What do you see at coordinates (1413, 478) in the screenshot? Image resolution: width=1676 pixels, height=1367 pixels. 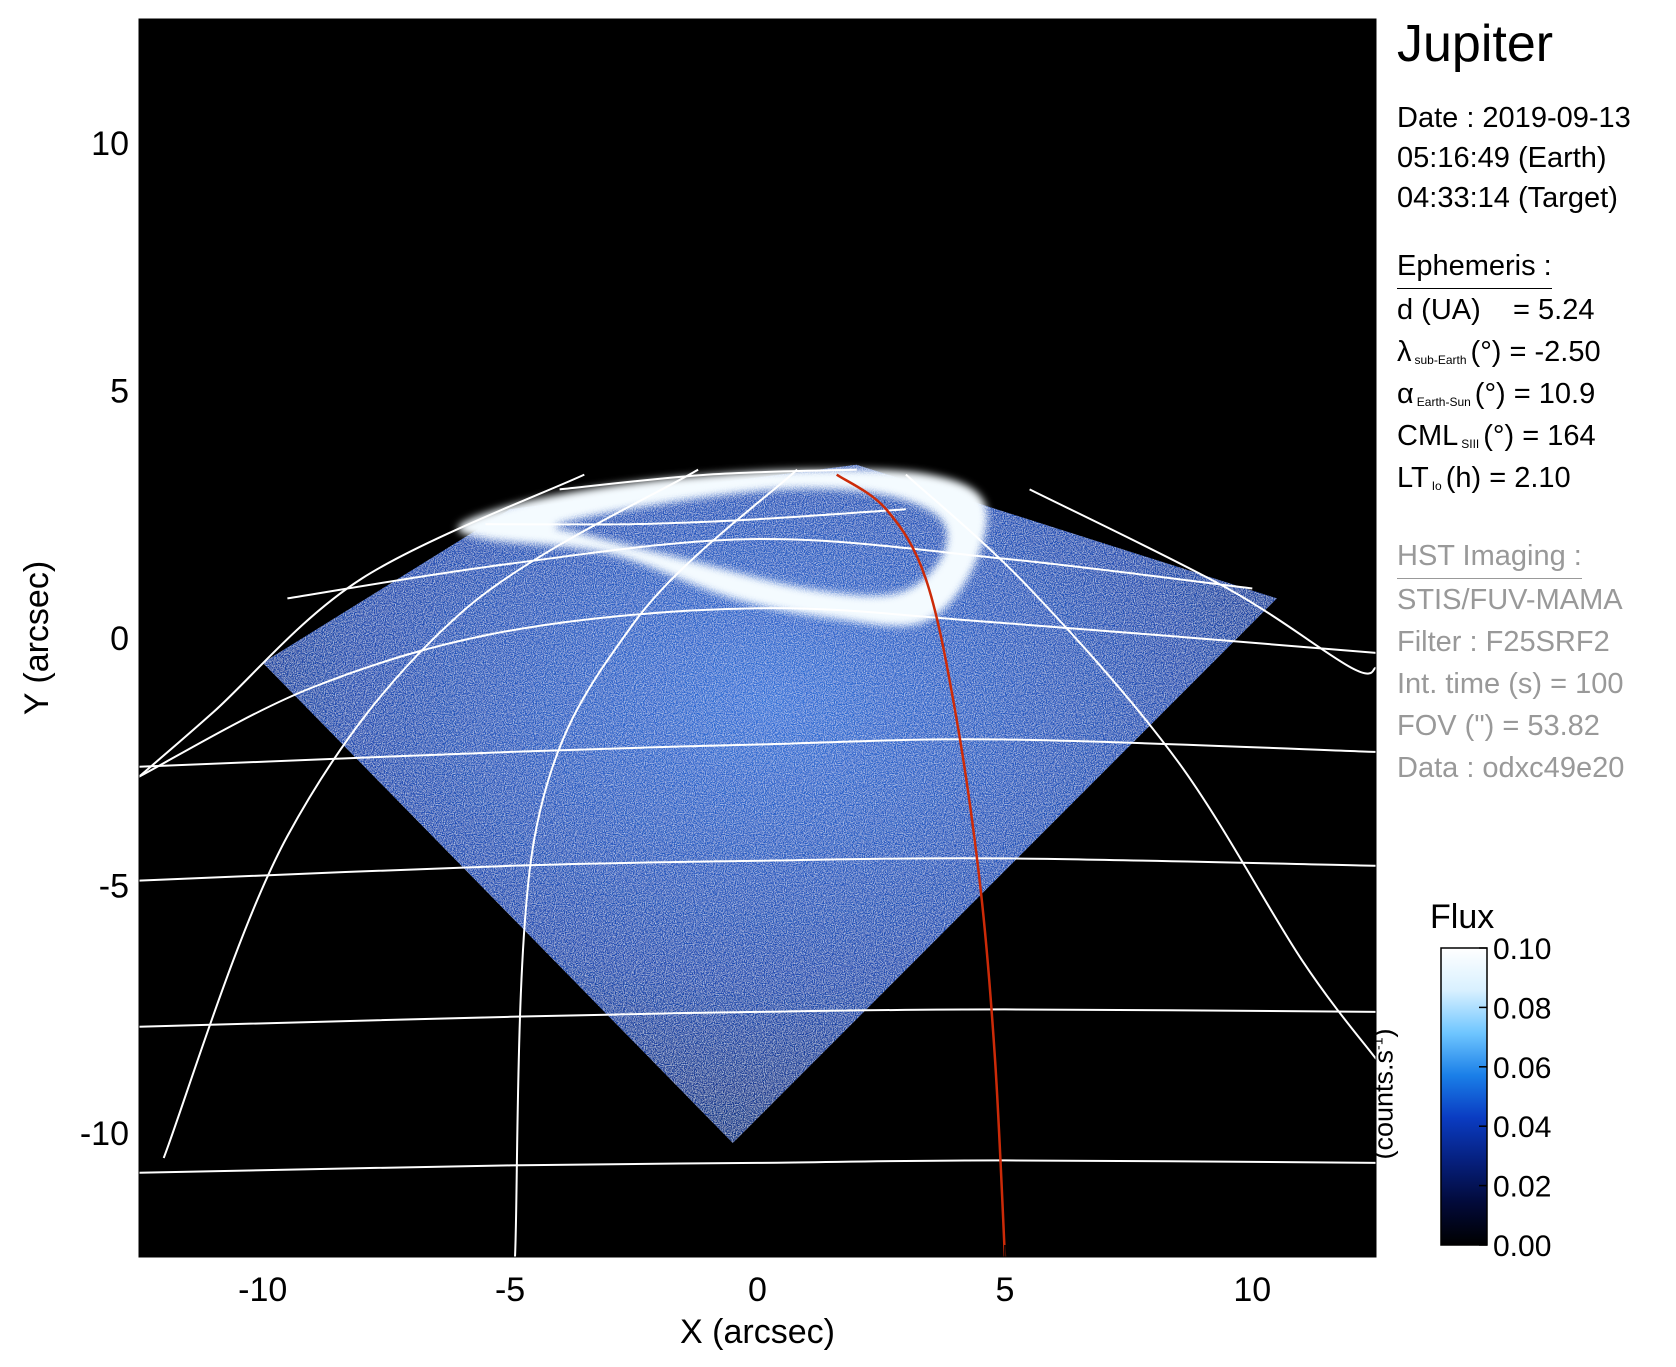 I see `local-time-symbol: LT` at bounding box center [1413, 478].